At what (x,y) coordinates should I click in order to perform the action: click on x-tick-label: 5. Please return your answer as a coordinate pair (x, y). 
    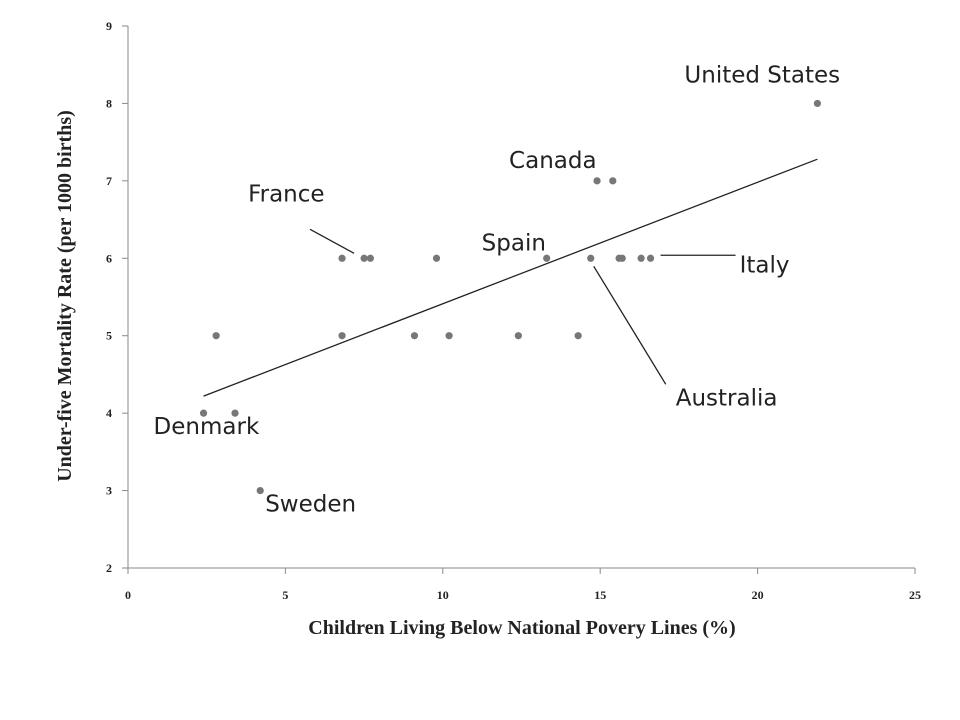
    Looking at the image, I should click on (285, 595).